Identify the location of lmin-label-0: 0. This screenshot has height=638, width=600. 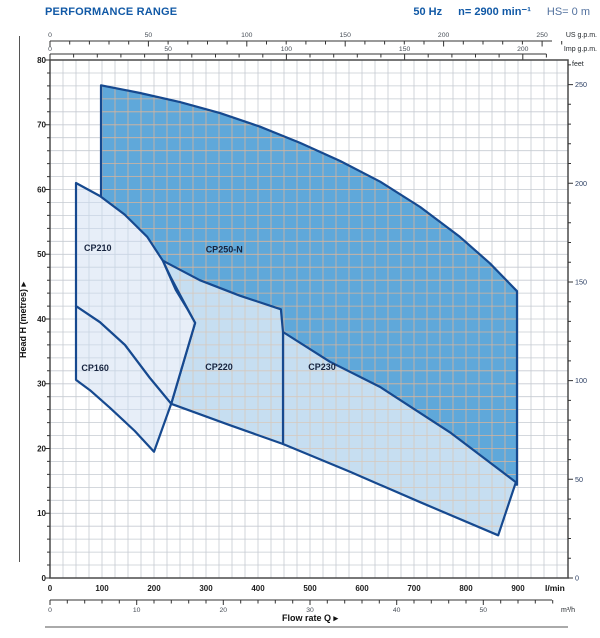
(50, 588).